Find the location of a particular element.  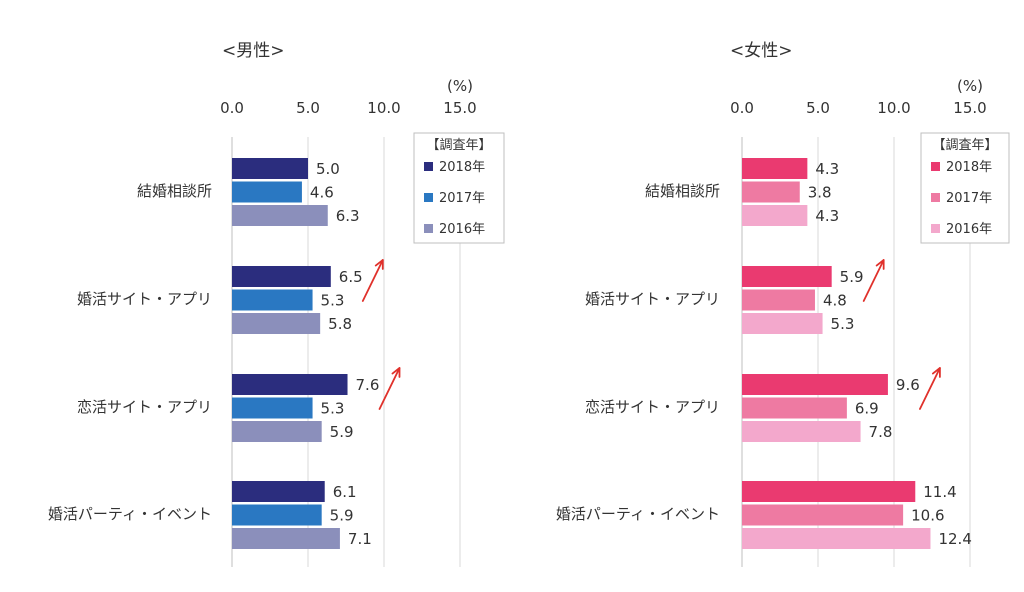

chart-title: <男性> is located at coordinates (253, 51).